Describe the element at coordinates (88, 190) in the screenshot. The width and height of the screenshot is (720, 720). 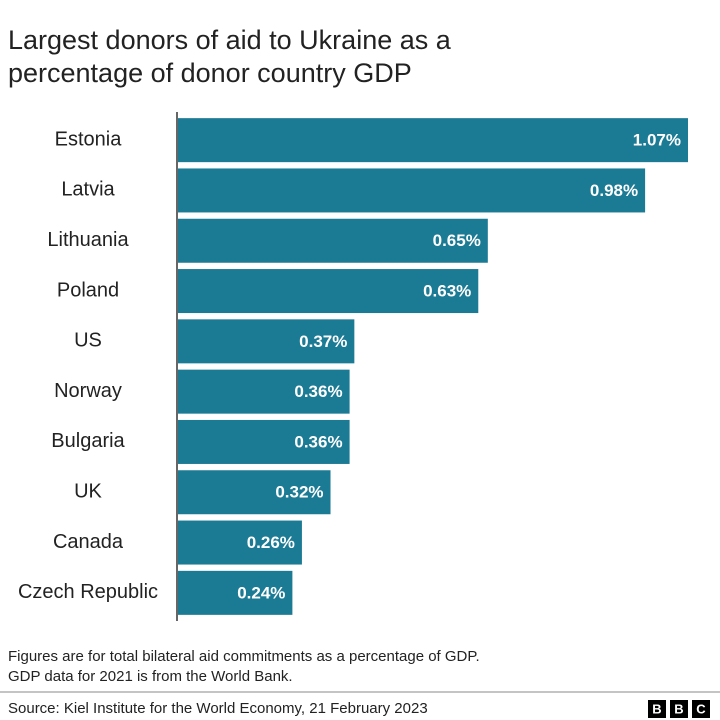
I see `category-label: Latvia` at that location.